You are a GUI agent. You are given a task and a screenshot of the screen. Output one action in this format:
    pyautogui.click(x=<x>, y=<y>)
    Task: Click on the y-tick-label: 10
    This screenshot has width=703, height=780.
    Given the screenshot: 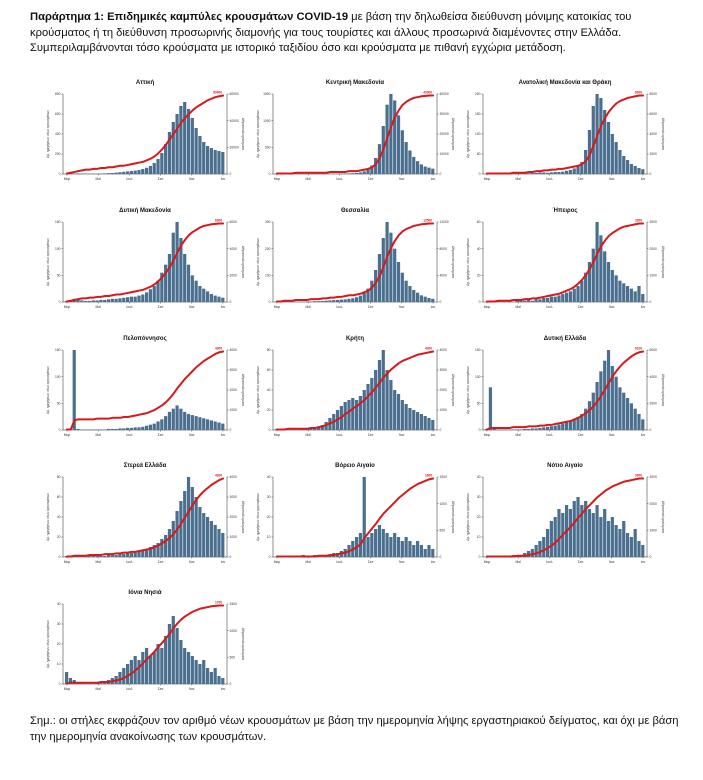 What is the action you would take?
    pyautogui.click(x=59, y=664)
    